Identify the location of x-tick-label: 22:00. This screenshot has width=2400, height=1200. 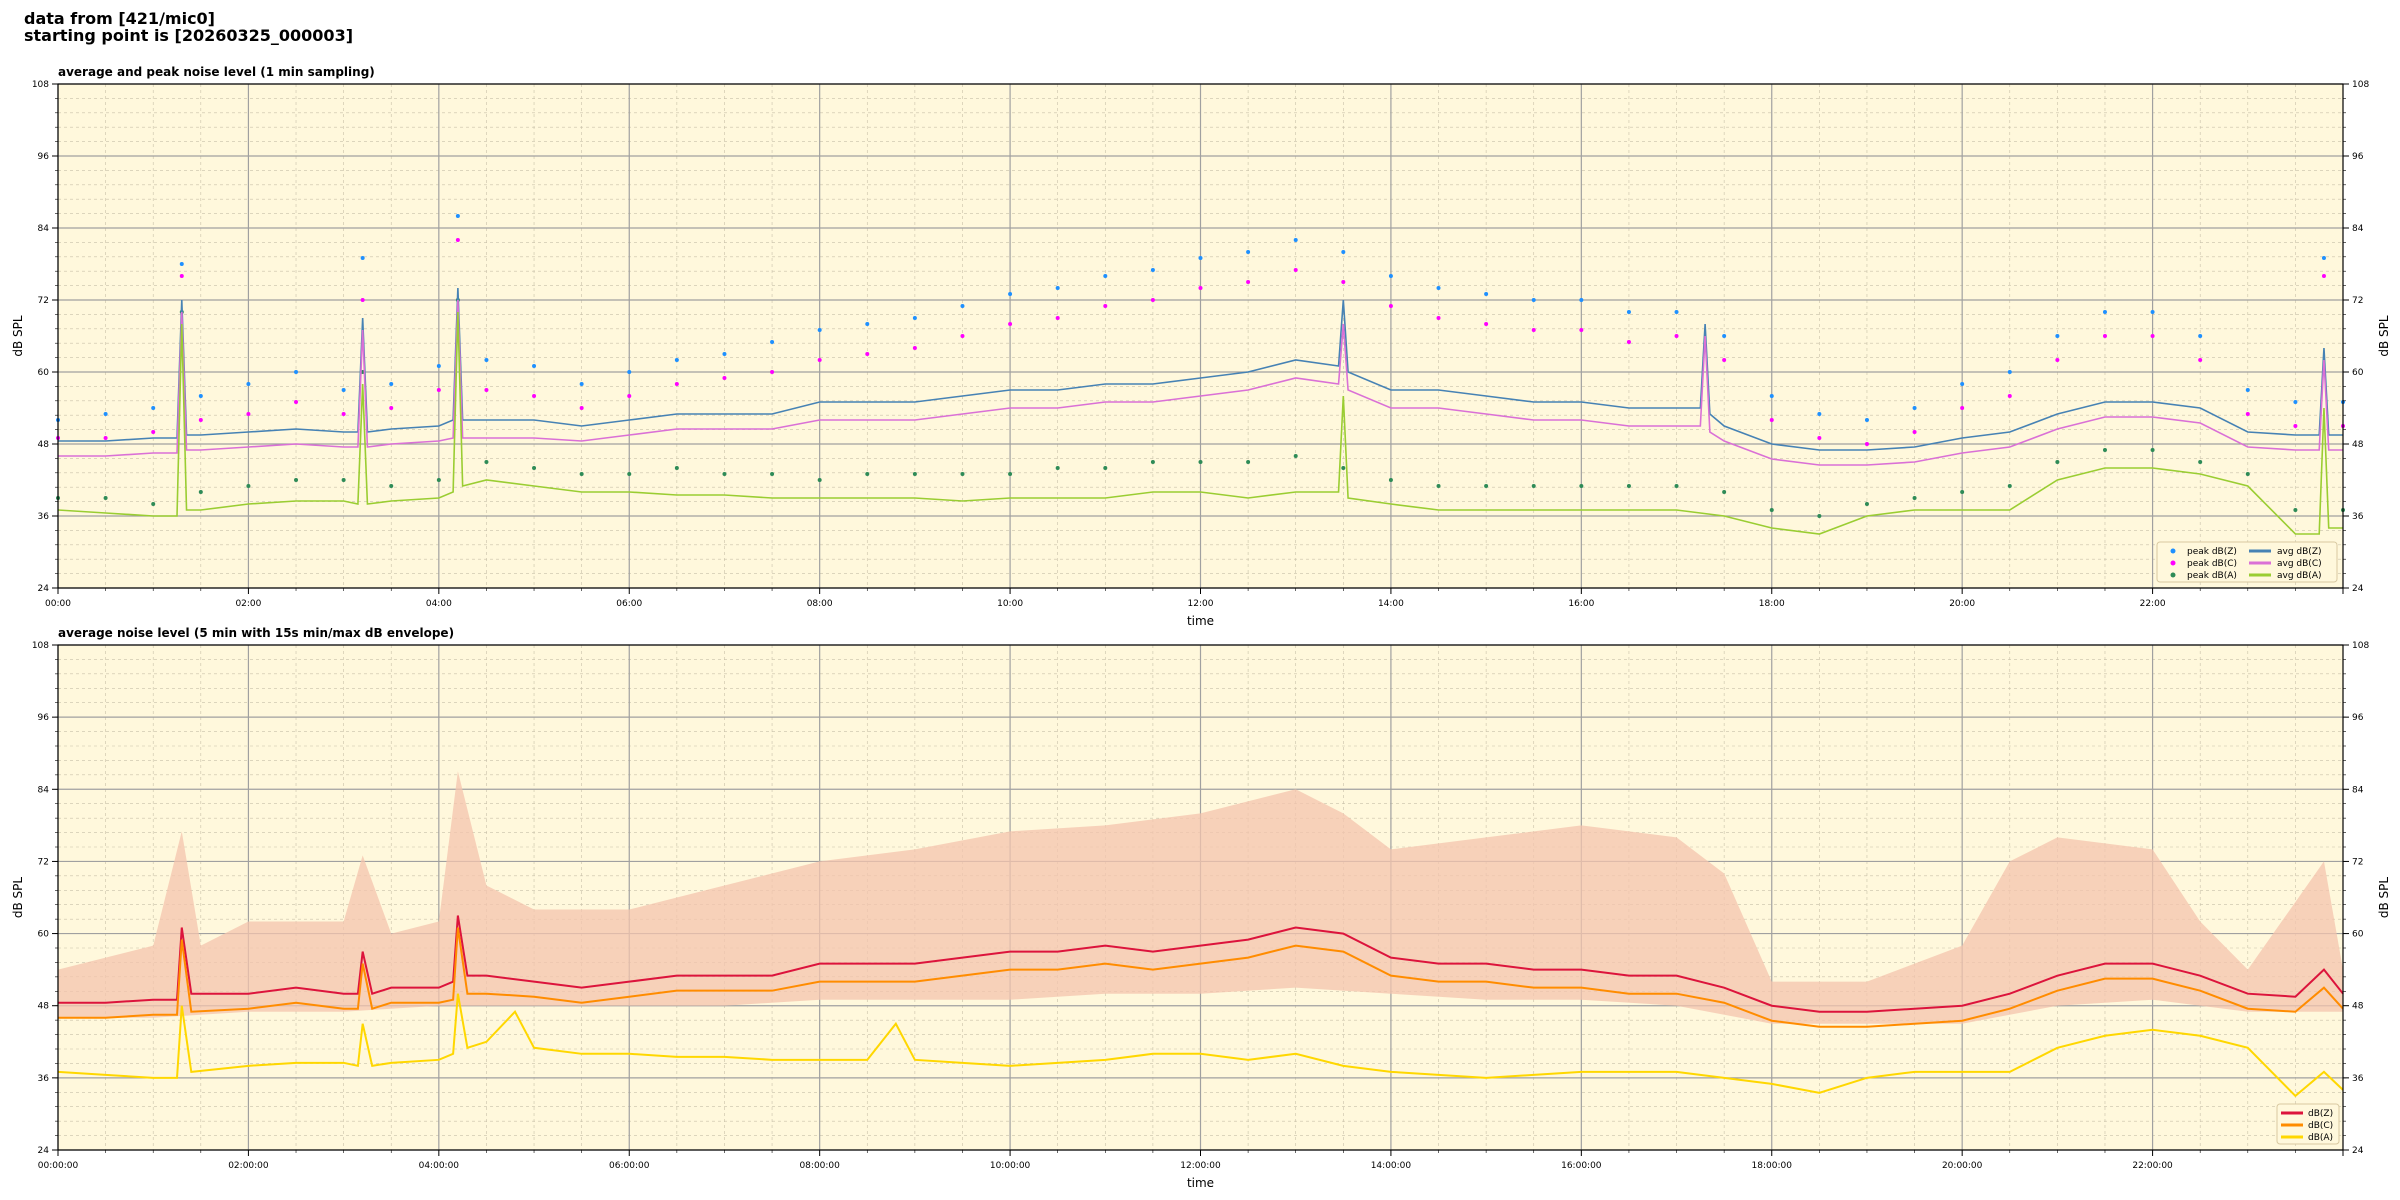
(2153, 604).